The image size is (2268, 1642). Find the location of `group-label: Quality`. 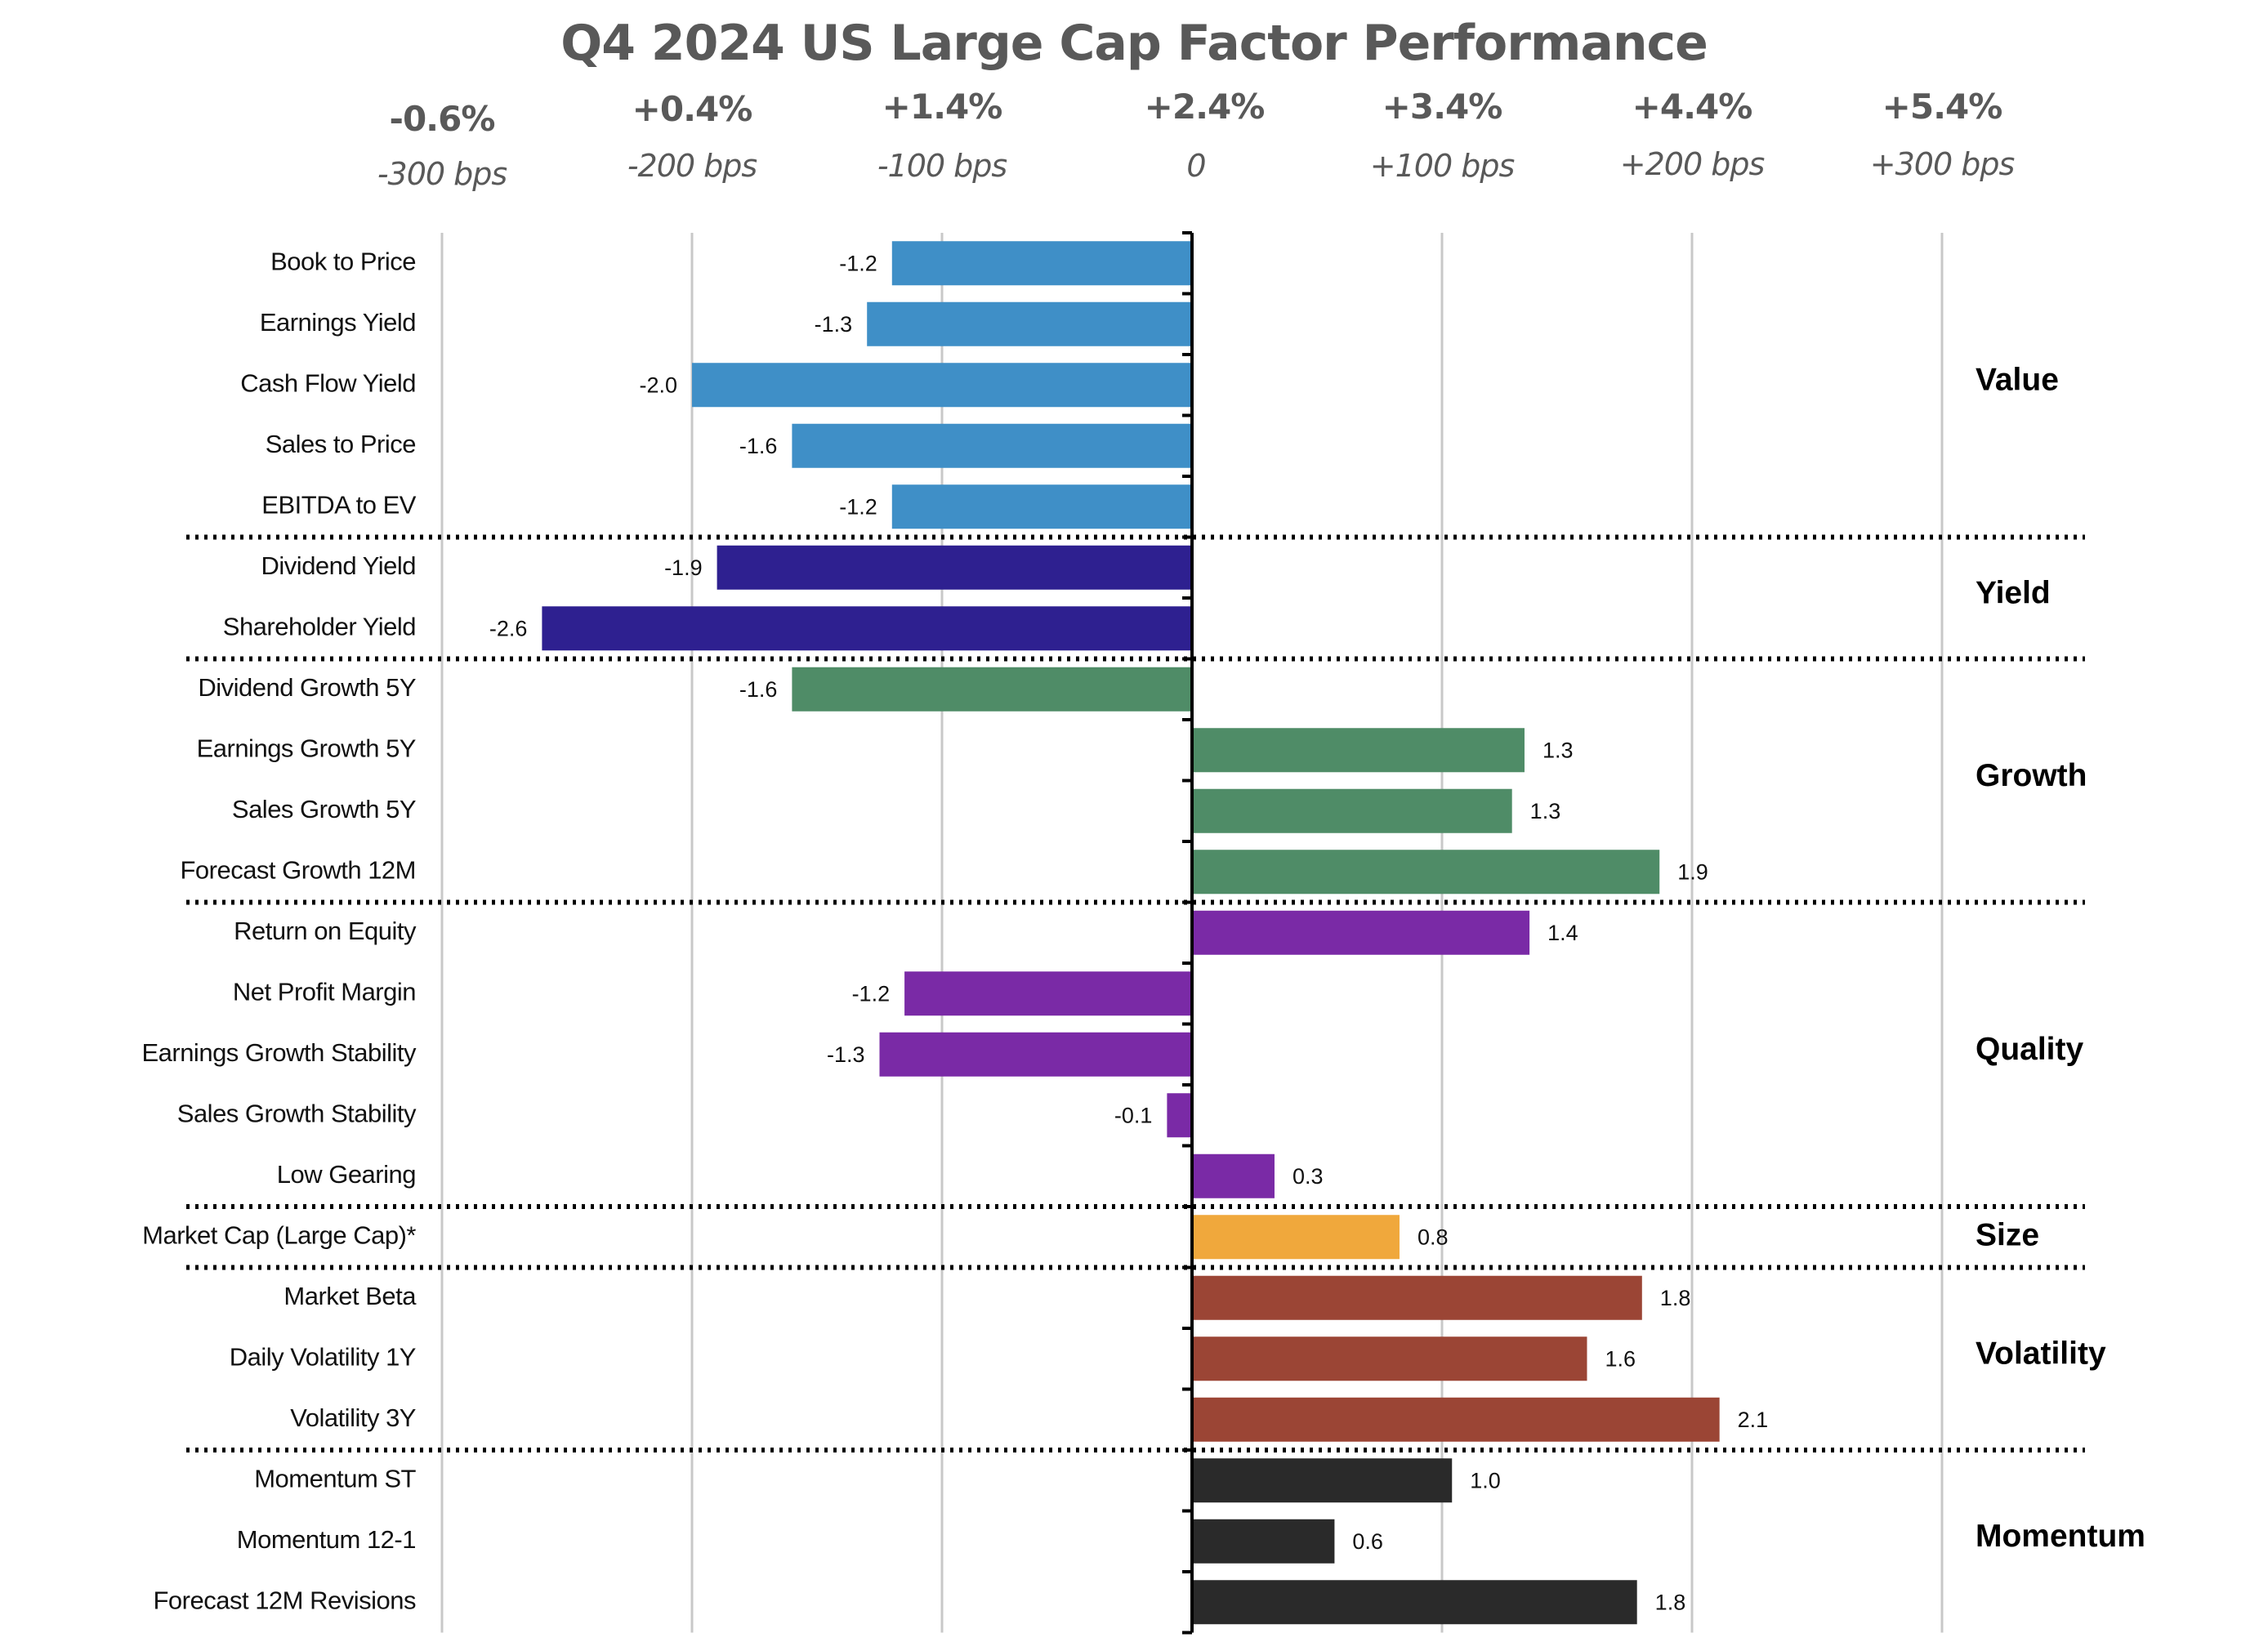

group-label: Quality is located at coordinates (2030, 1049).